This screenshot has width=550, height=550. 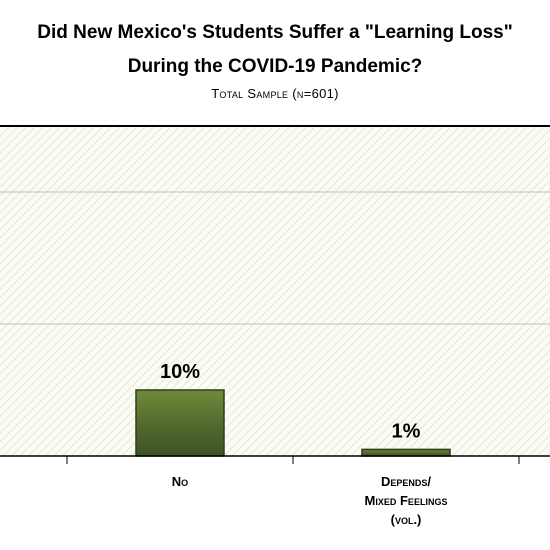 I want to click on category-label-line: Depends/, so click(x=405, y=481).